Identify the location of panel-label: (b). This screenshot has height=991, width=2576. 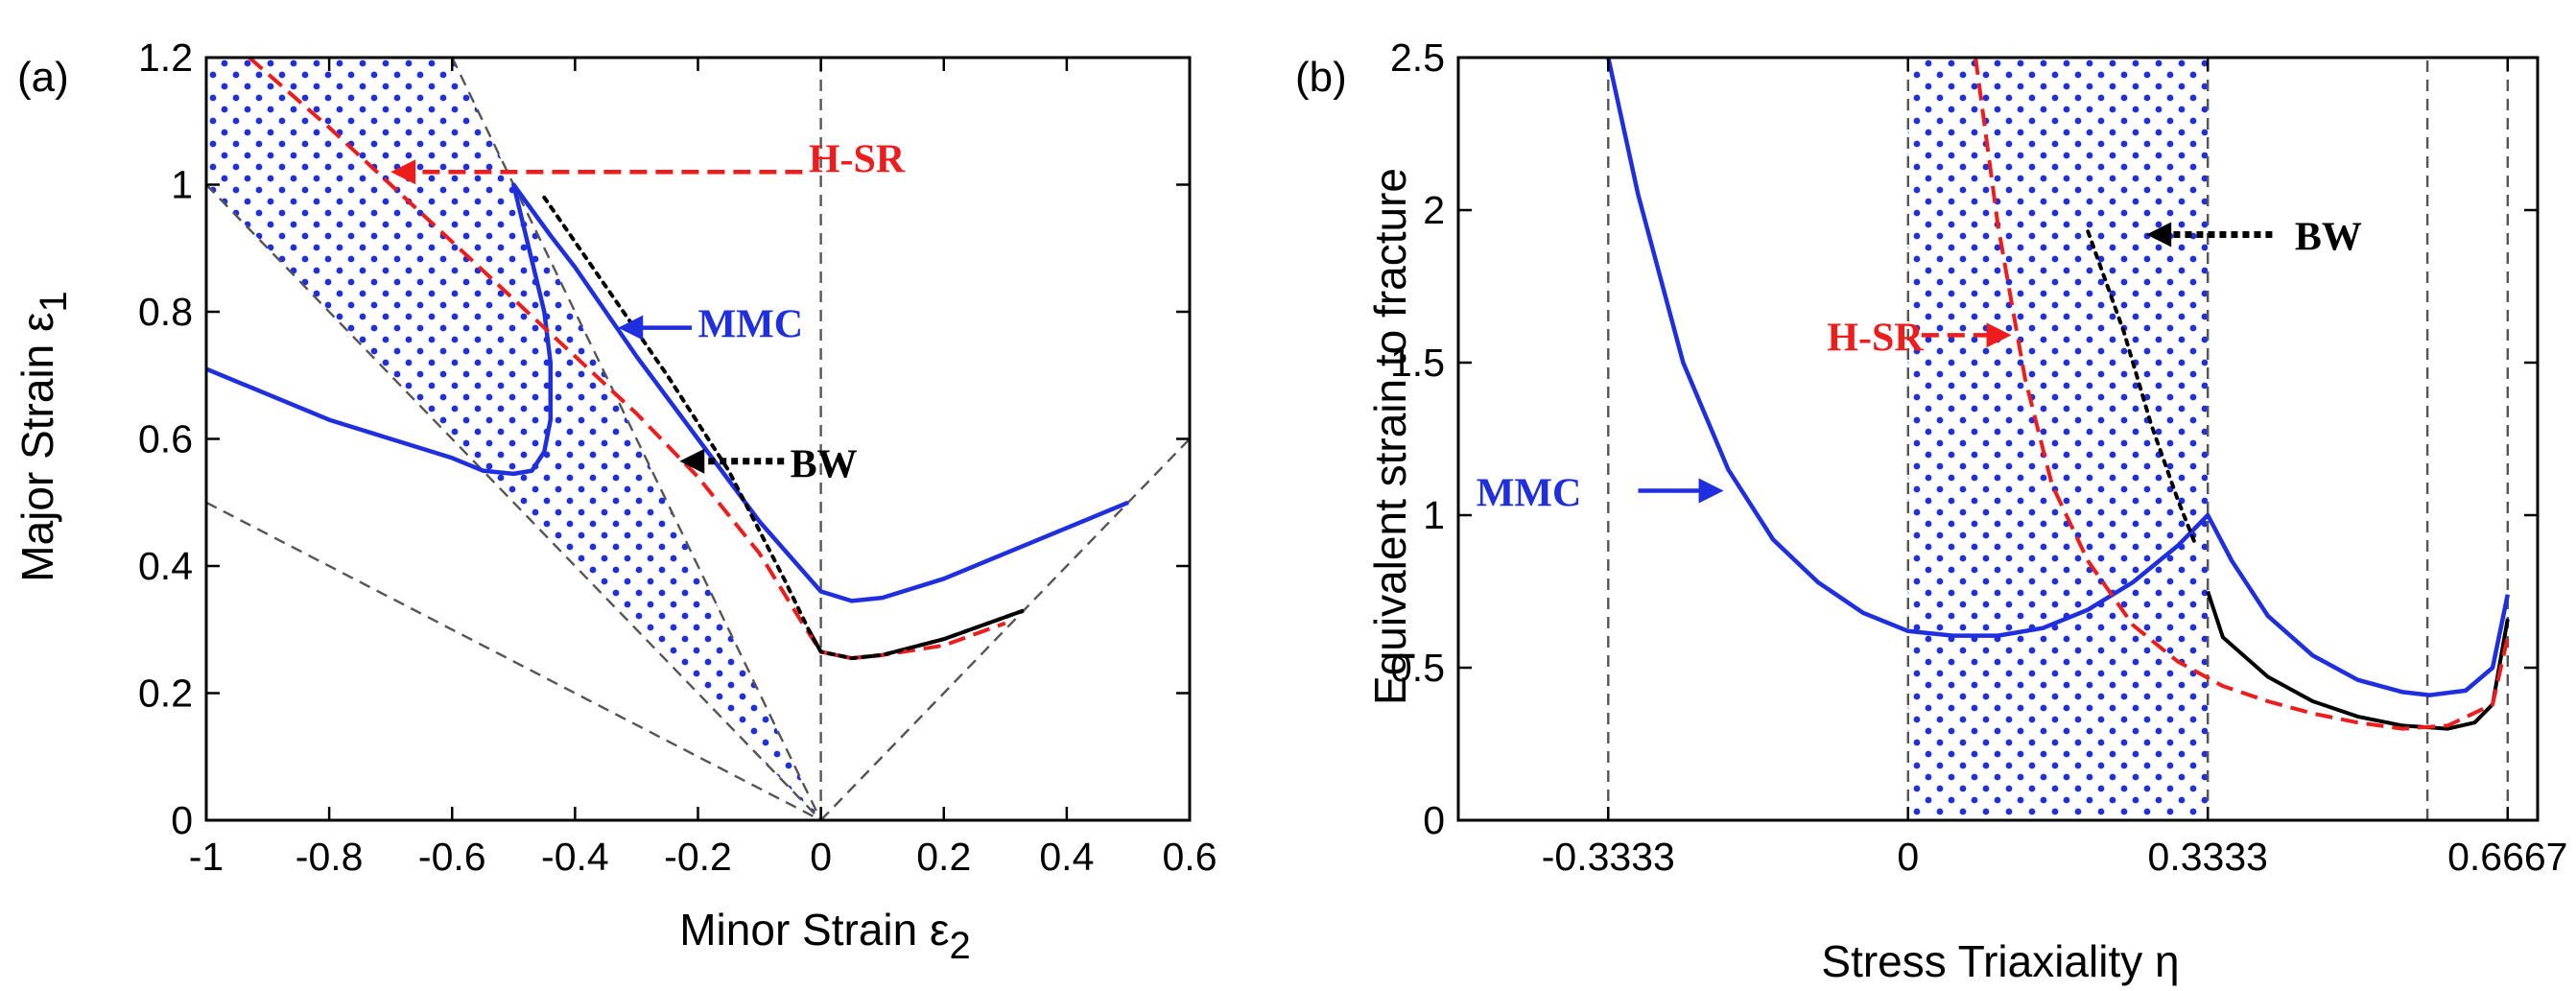
(1321, 77).